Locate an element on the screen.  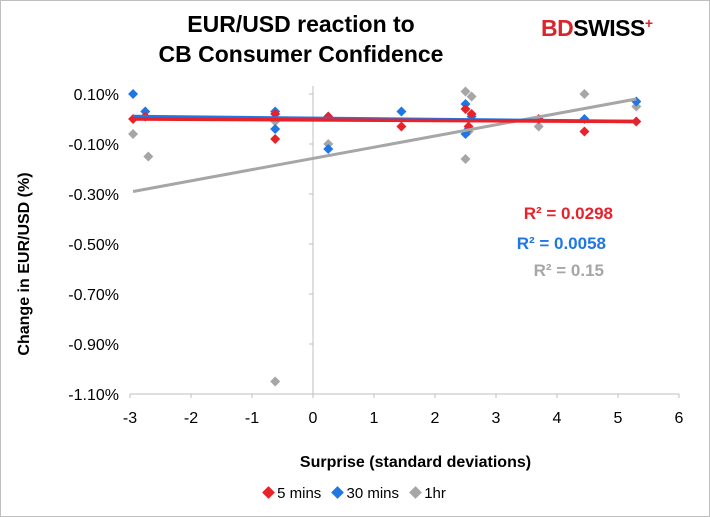
r-squared-label-5-mins: R² = 0.0298 is located at coordinates (568, 213).